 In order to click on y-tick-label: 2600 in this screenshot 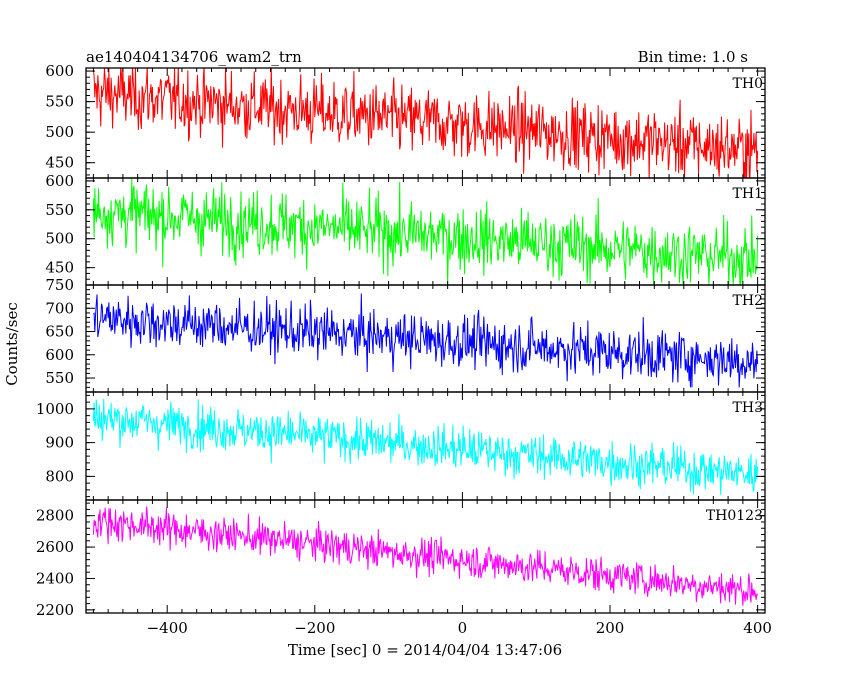, I will do `click(55, 547)`.